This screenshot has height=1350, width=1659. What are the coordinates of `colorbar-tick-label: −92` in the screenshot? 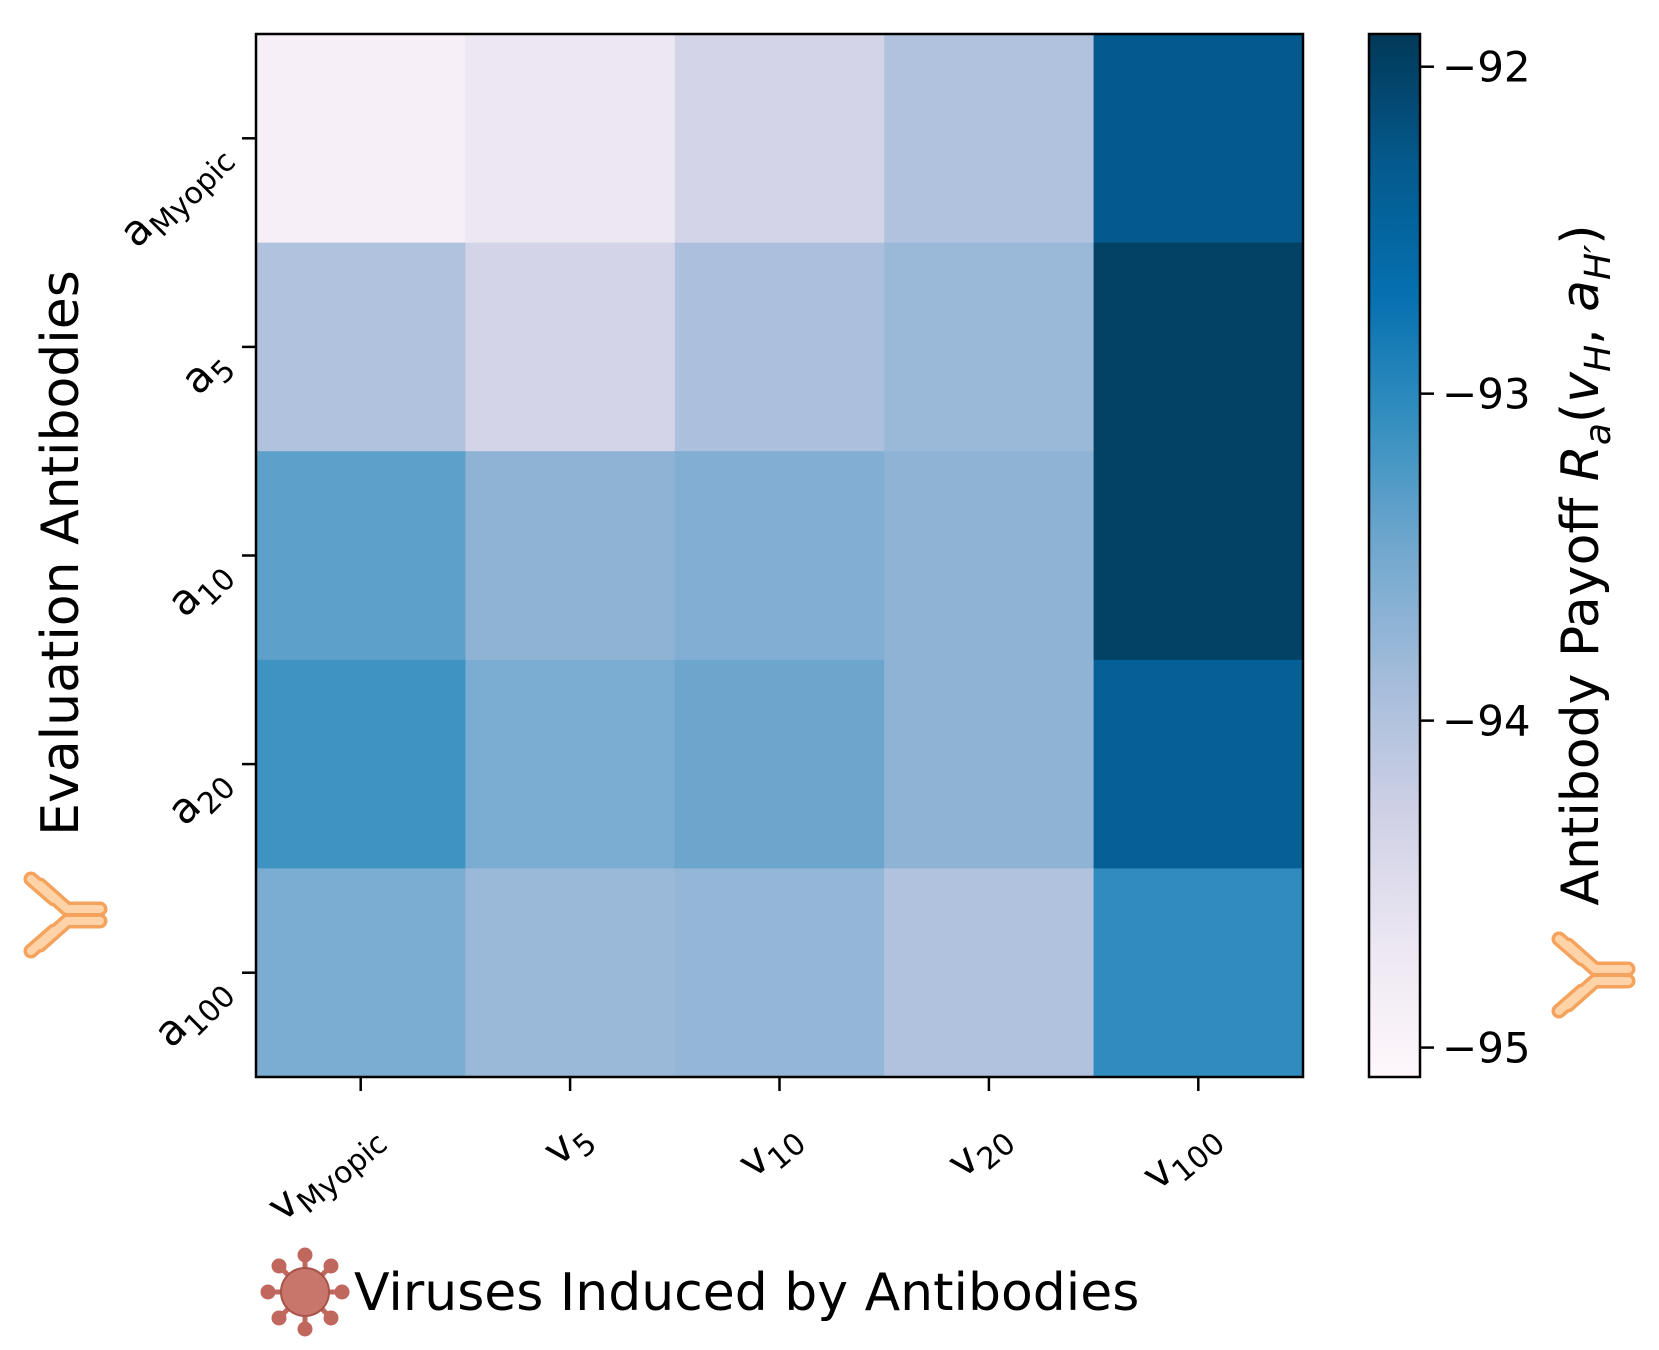 It's located at (1486, 67).